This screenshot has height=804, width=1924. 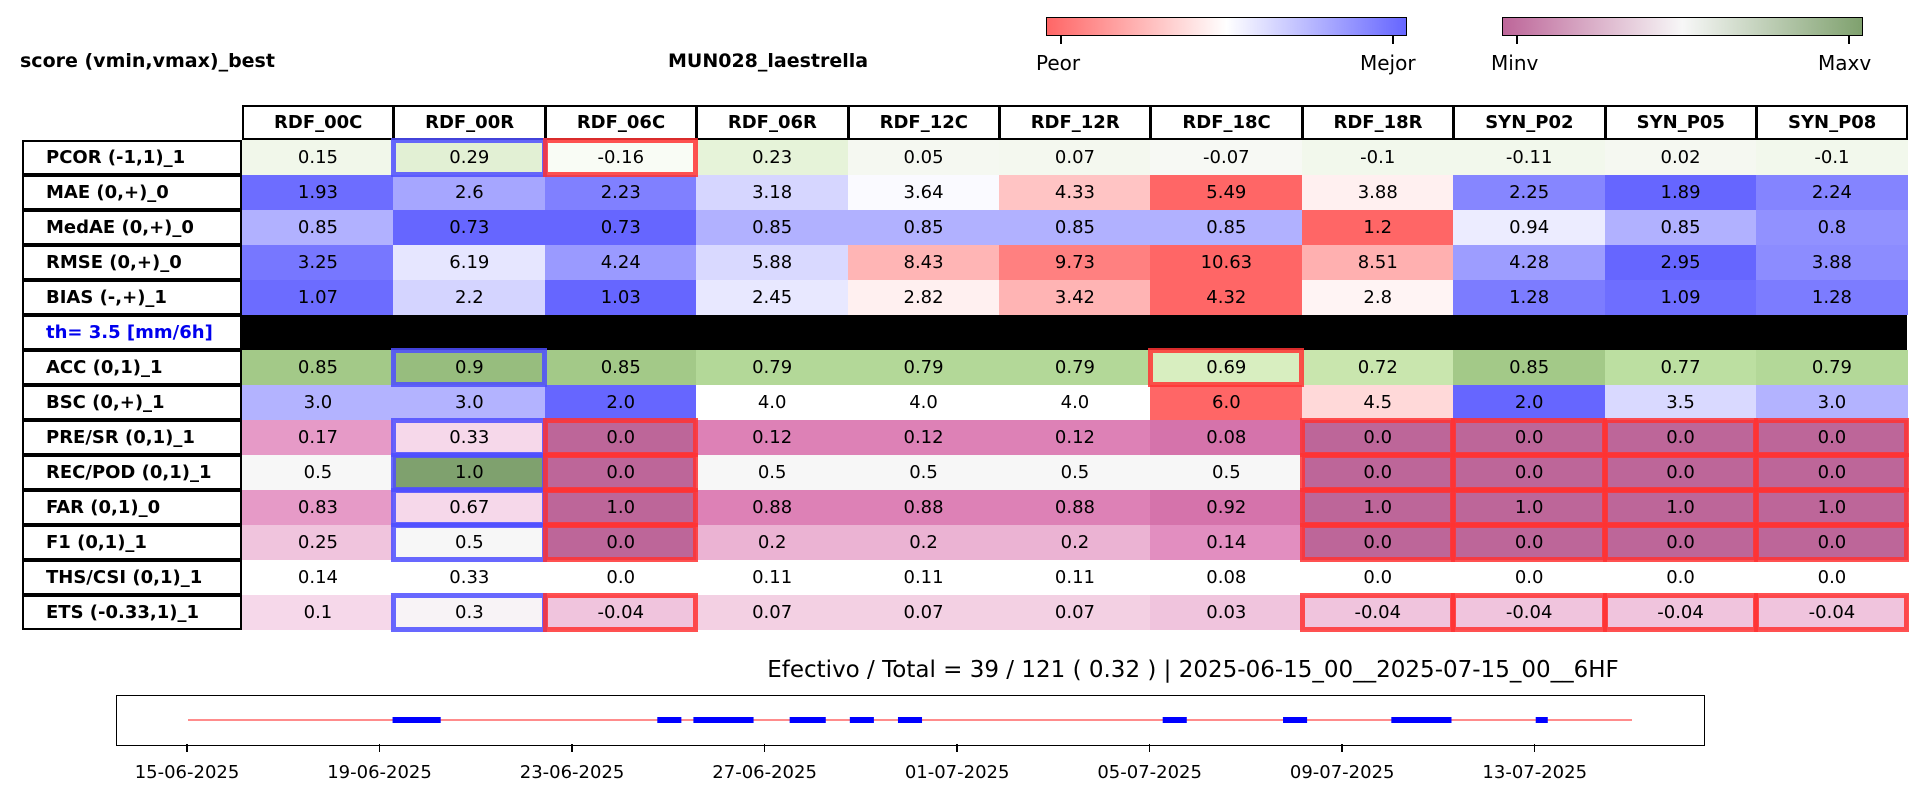 I want to click on table-cell: 5.49, so click(x=1226, y=192).